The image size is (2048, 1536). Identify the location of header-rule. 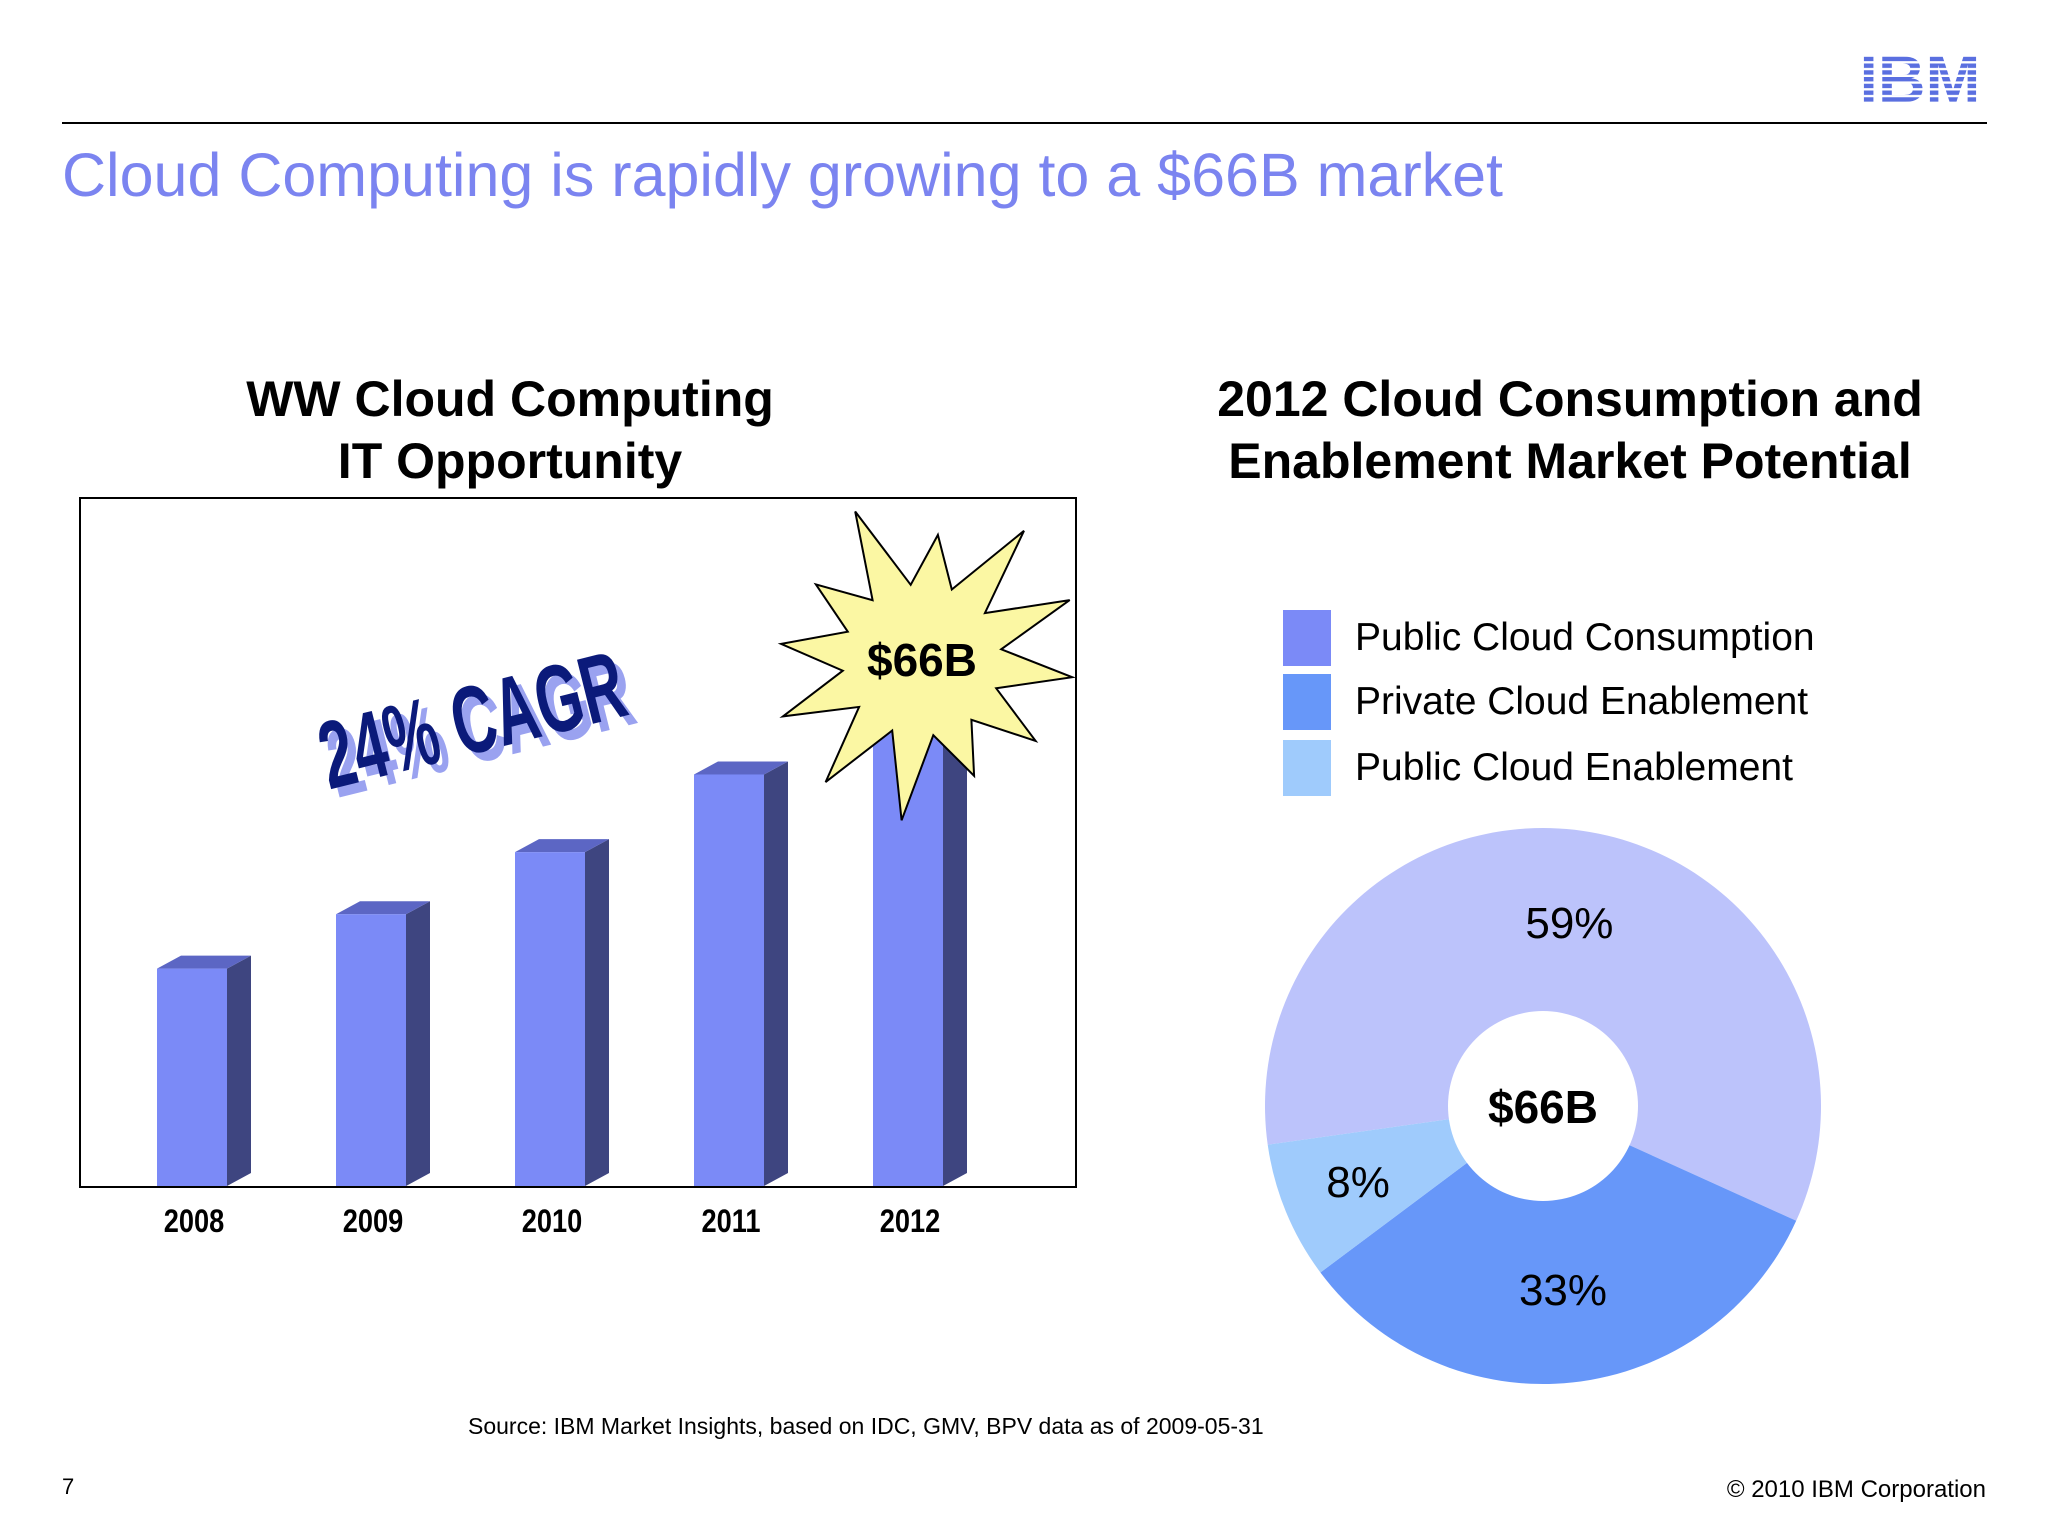
(1024, 123).